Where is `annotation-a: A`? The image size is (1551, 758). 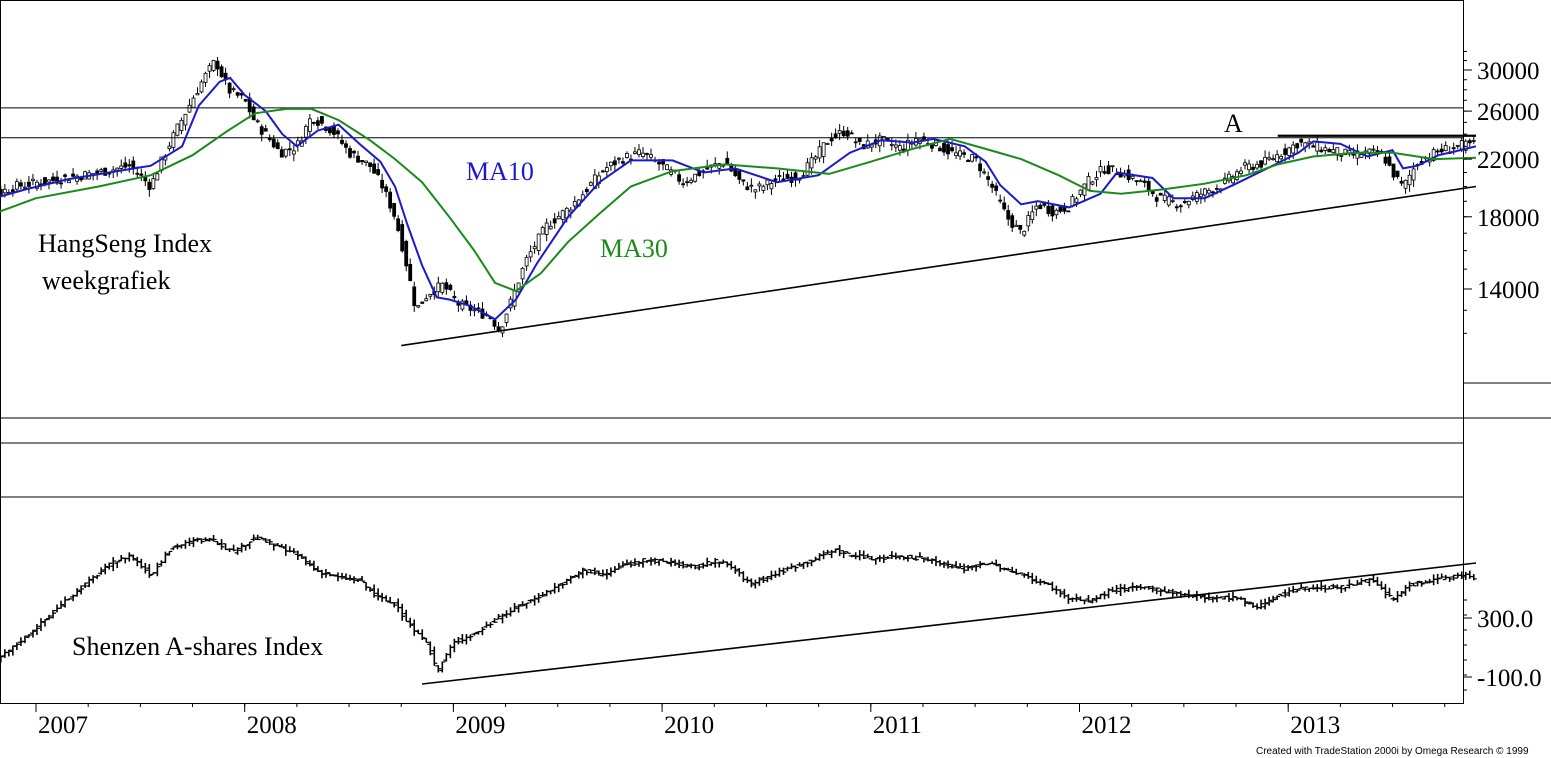
annotation-a: A is located at coordinates (1233, 123).